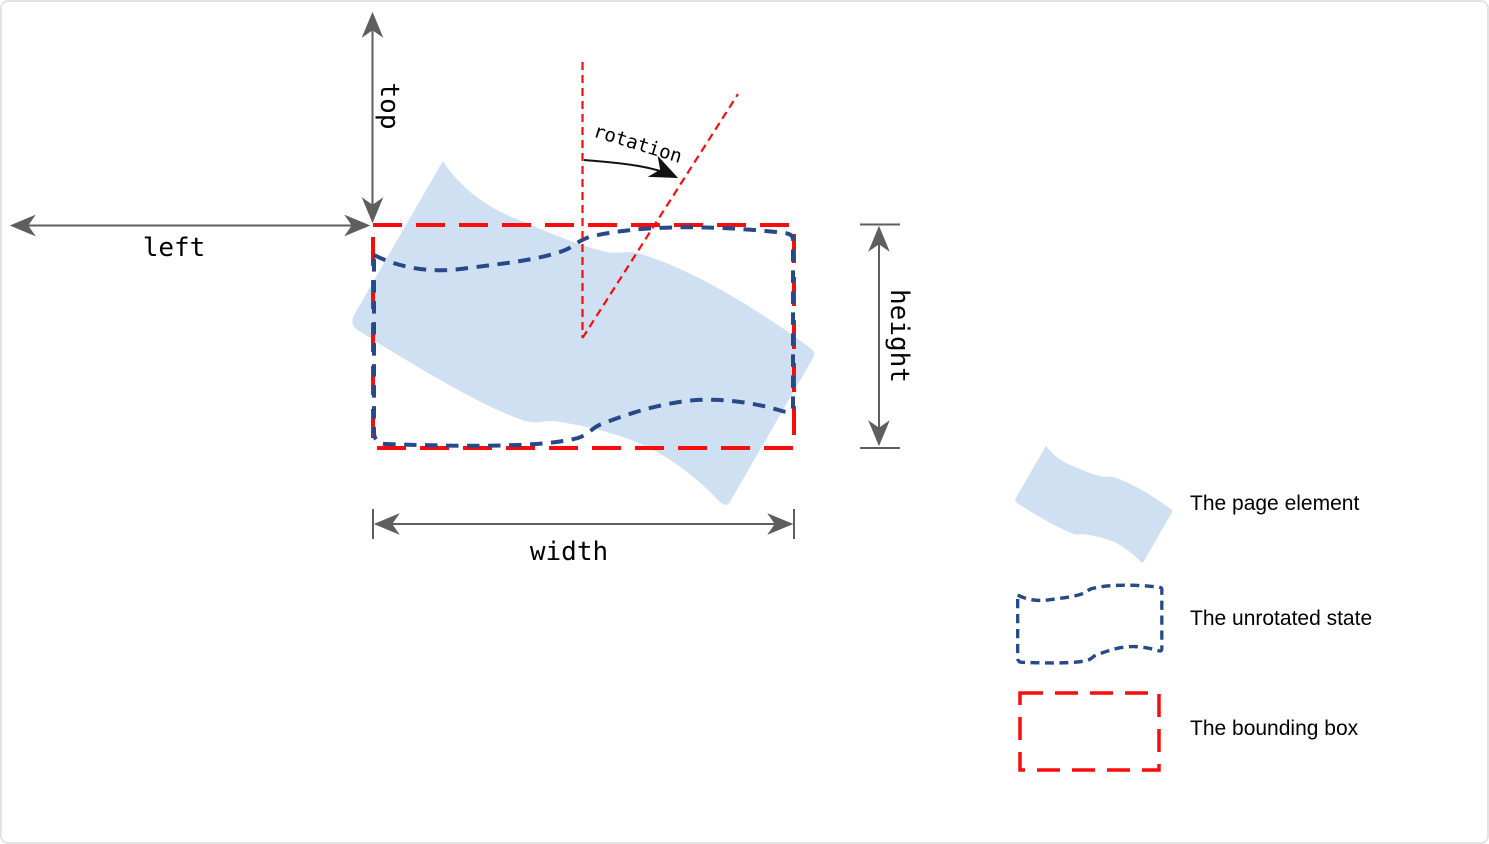 Image resolution: width=1489 pixels, height=844 pixels. What do you see at coordinates (899, 336) in the screenshot?
I see `height-label: height` at bounding box center [899, 336].